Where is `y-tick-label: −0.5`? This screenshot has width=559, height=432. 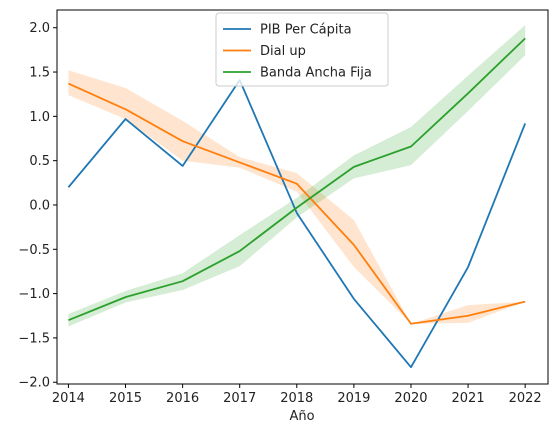
y-tick-label: −0.5 is located at coordinates (34, 250).